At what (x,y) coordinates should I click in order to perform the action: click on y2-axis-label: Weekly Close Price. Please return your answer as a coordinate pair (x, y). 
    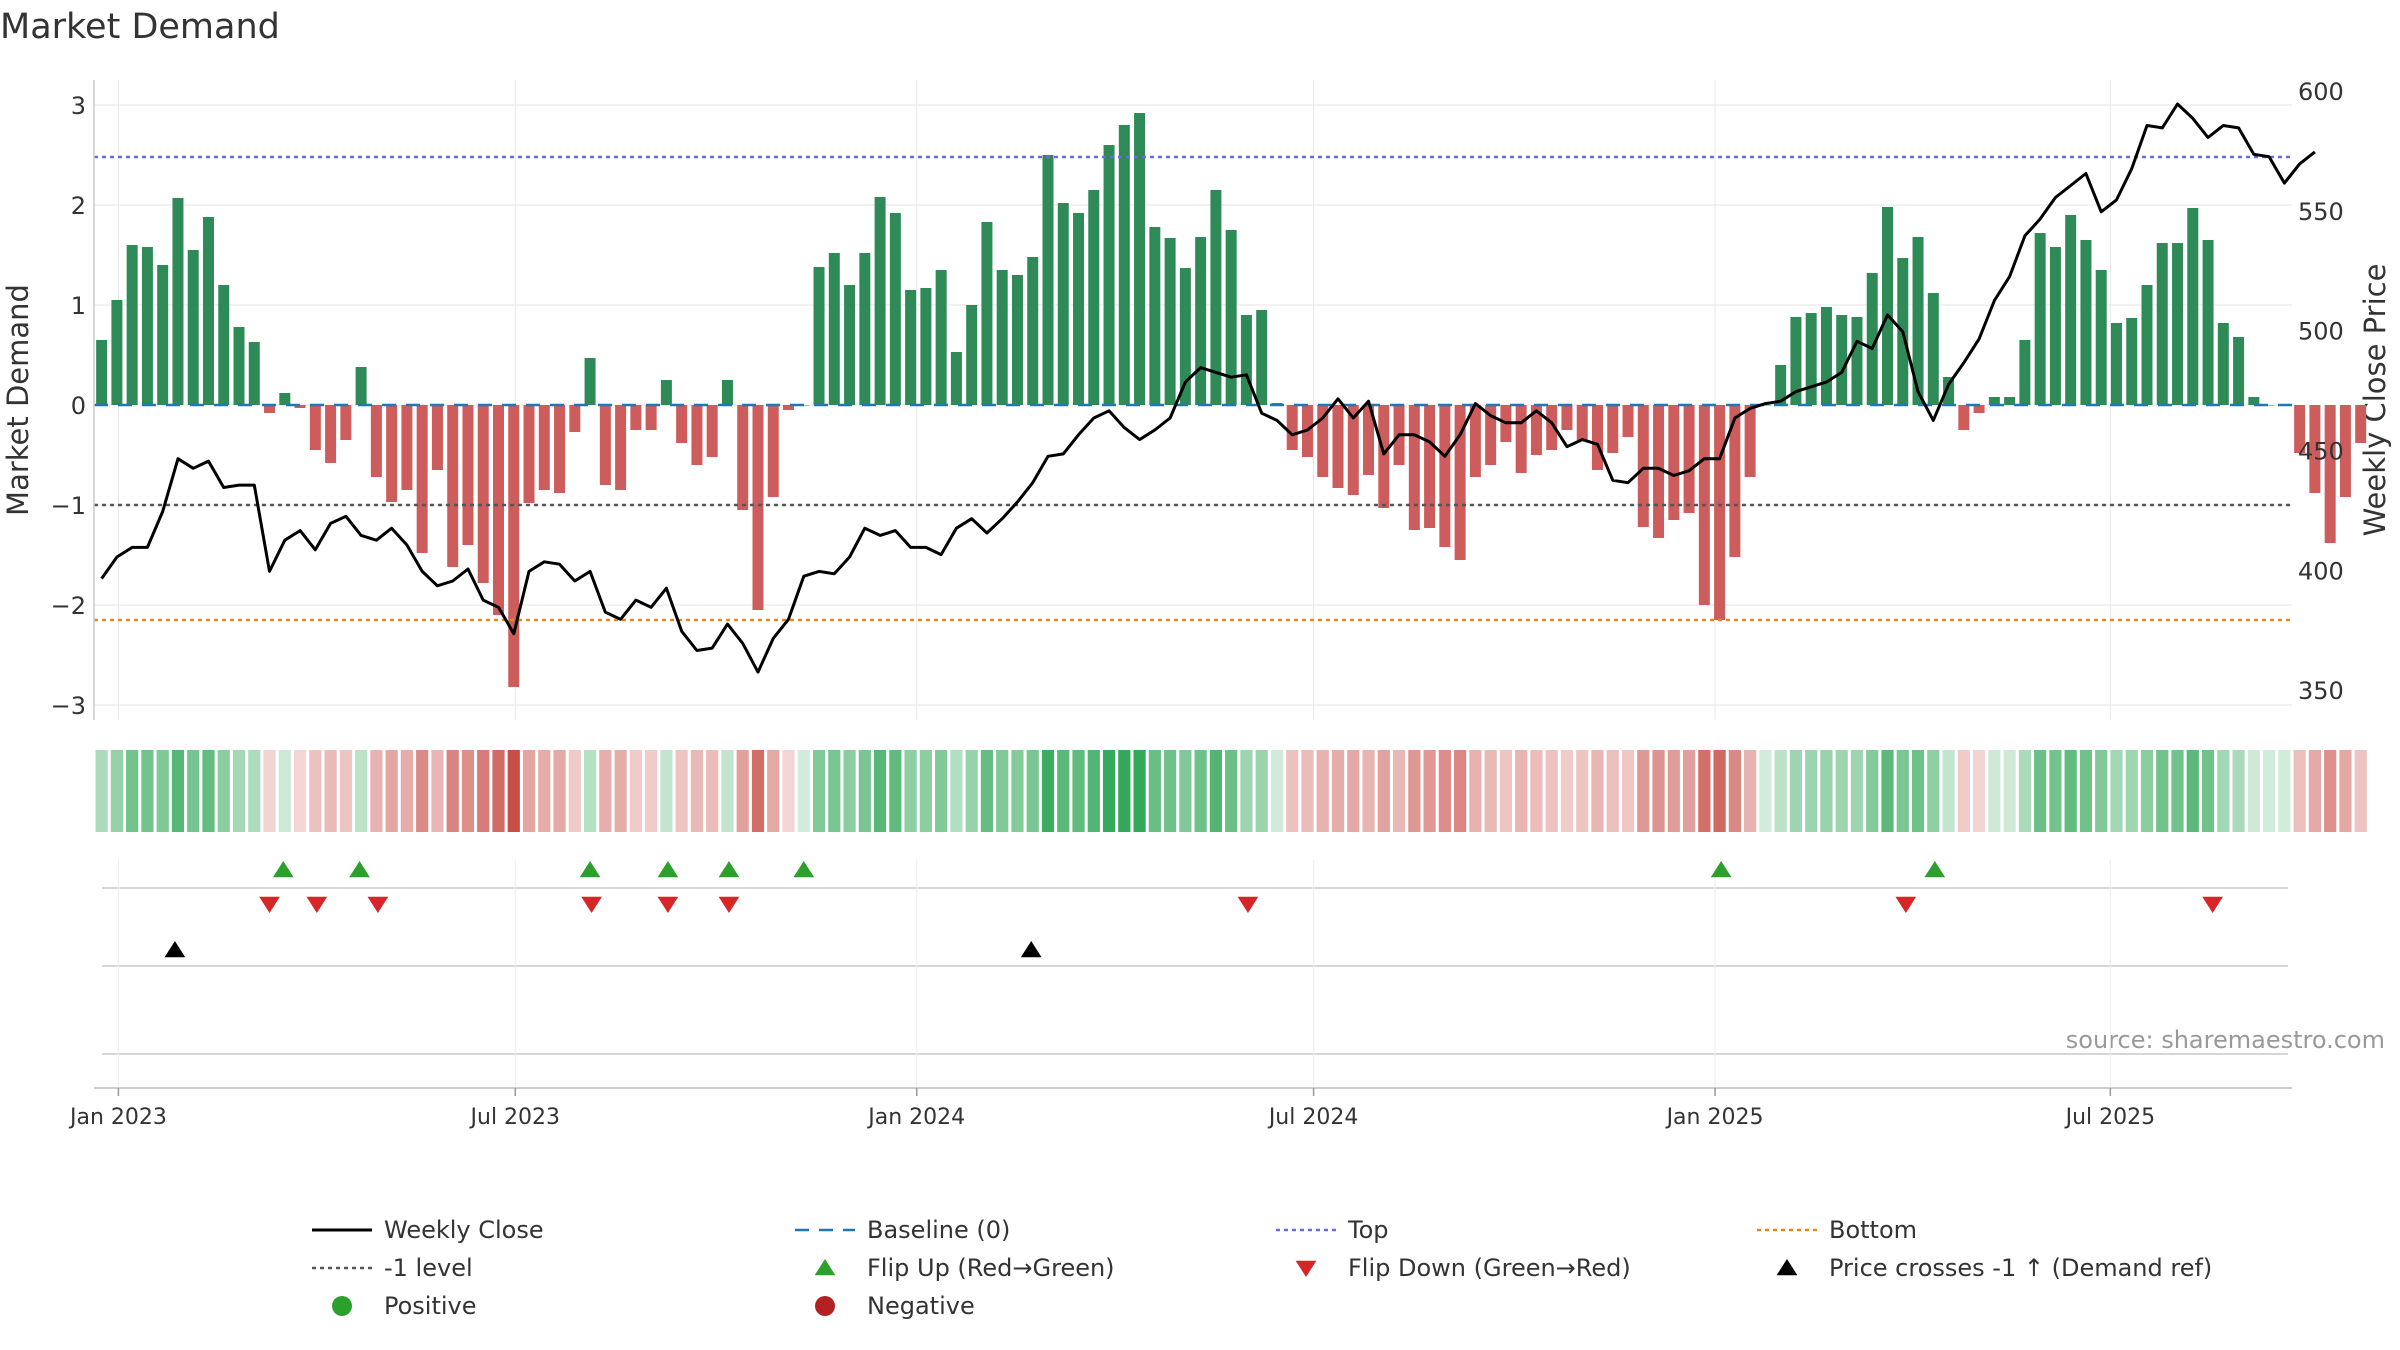
    Looking at the image, I should click on (2375, 400).